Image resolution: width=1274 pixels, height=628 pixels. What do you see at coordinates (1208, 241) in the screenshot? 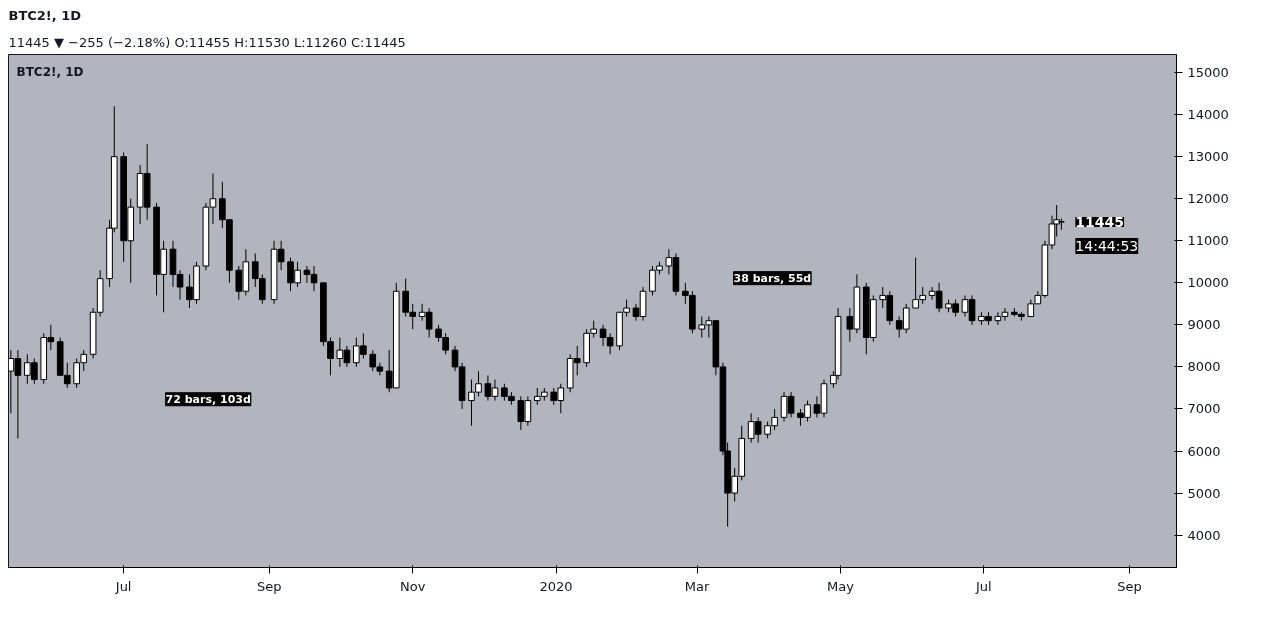
I see `y-tick-label: 11000` at bounding box center [1208, 241].